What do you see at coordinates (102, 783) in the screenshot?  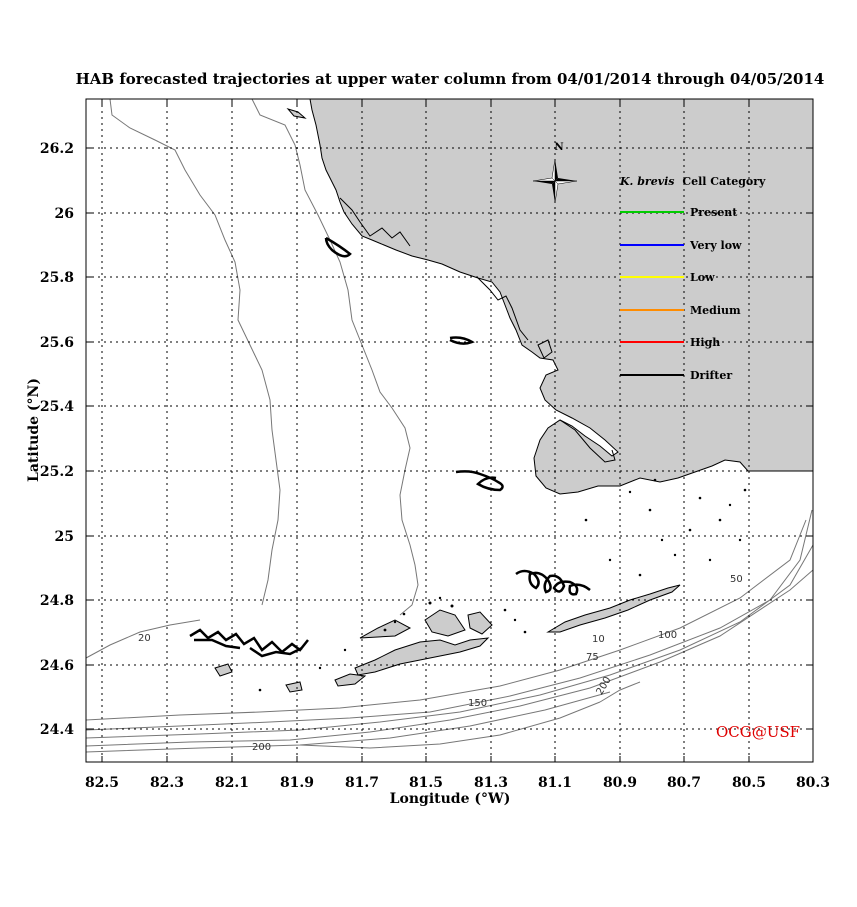 I see `x-tick-label: 82.5` at bounding box center [102, 783].